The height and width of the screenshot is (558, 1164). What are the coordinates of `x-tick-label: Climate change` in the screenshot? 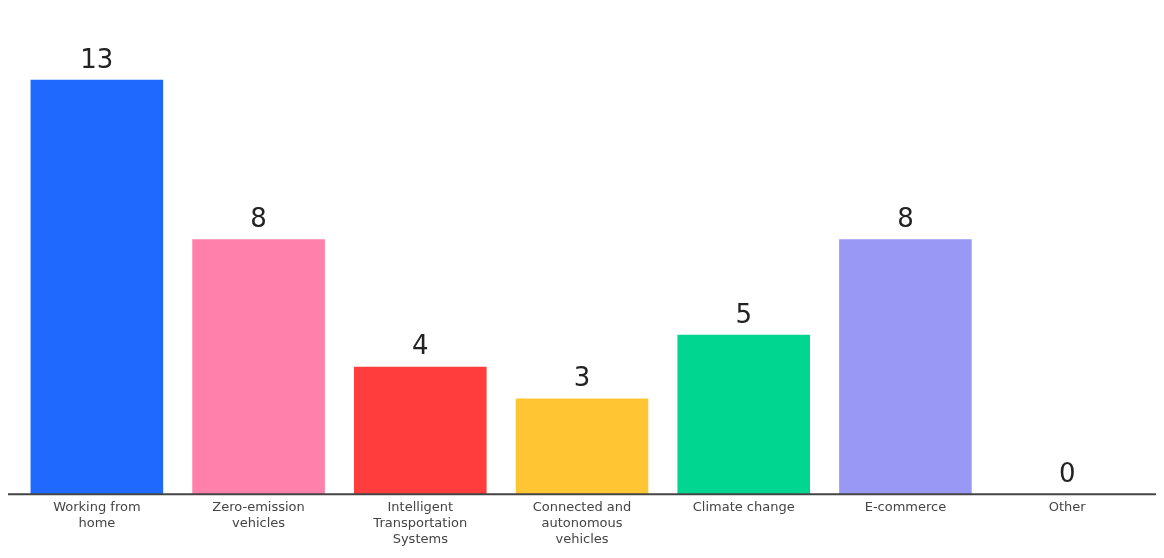 It's located at (743, 507).